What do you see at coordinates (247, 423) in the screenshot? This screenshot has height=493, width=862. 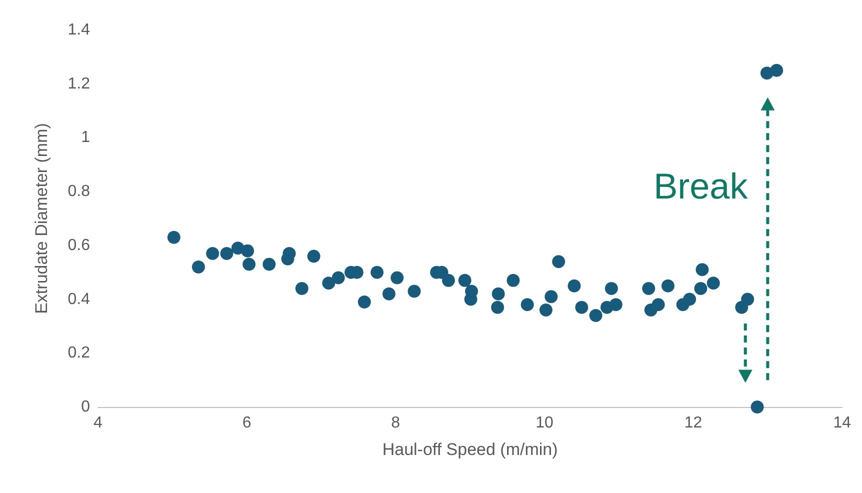 I see `x-tick-label: 6` at bounding box center [247, 423].